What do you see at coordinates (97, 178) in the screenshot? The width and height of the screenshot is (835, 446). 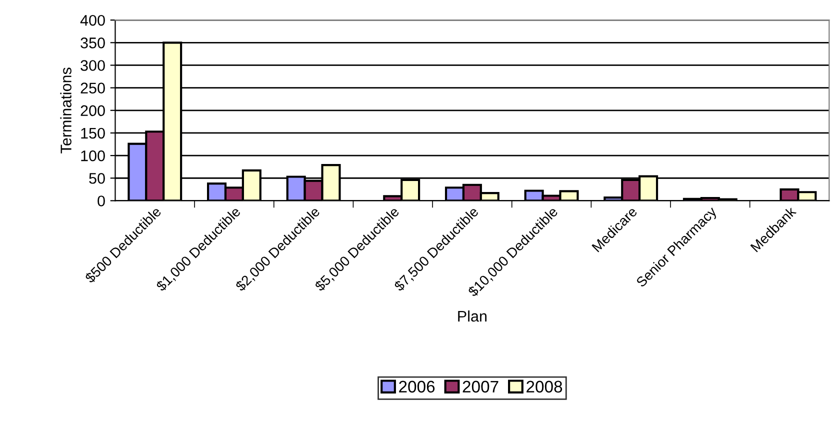 I see `y-tick-label: 50` at bounding box center [97, 178].